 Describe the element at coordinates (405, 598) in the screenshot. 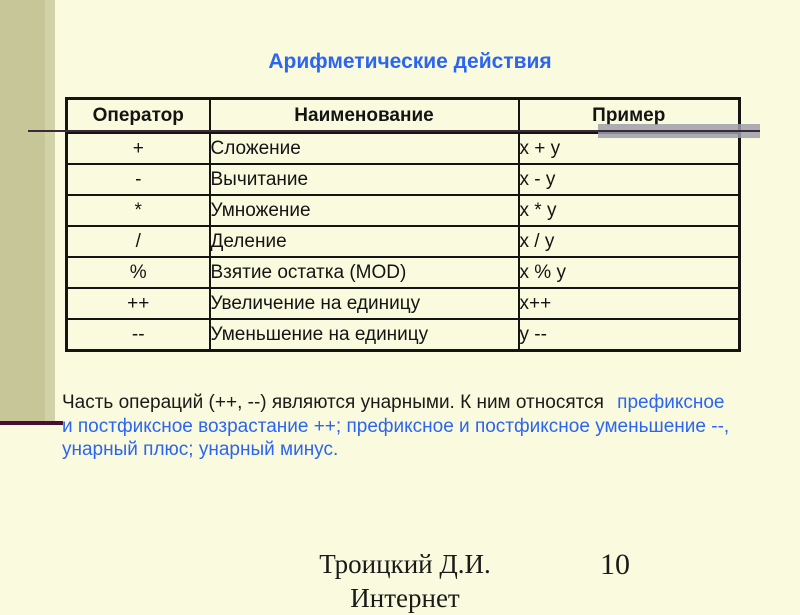

I see `footer-author-line2: Интернет` at that location.